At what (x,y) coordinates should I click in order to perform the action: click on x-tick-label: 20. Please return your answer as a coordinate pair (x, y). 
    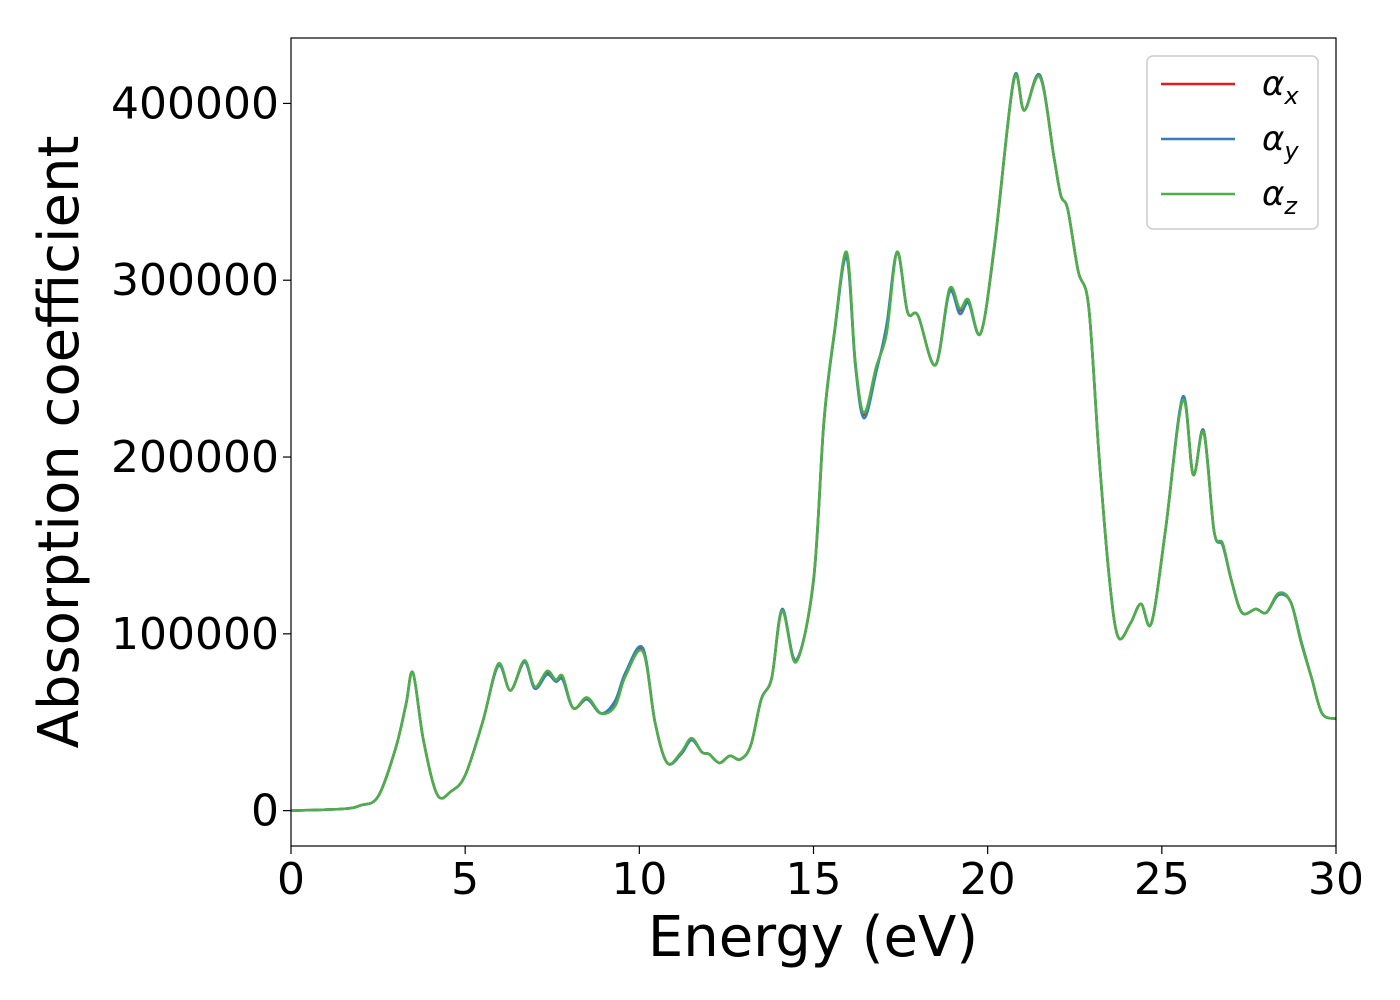
    Looking at the image, I should click on (988, 879).